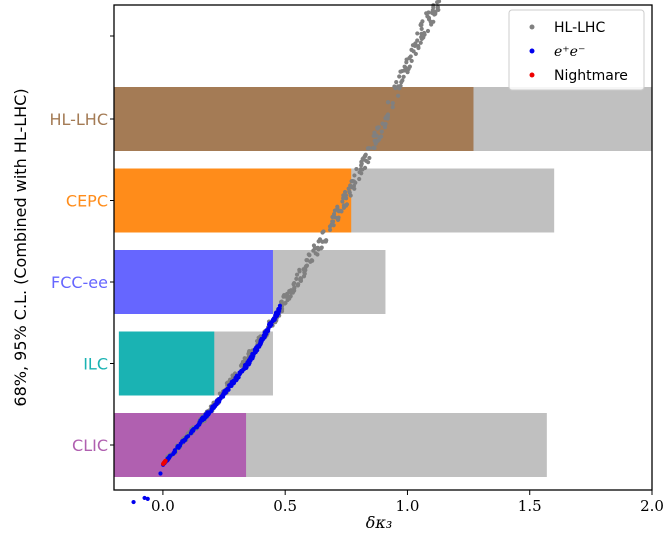 The height and width of the screenshot is (540, 667). I want to click on bar-68-cepc, so click(233, 200).